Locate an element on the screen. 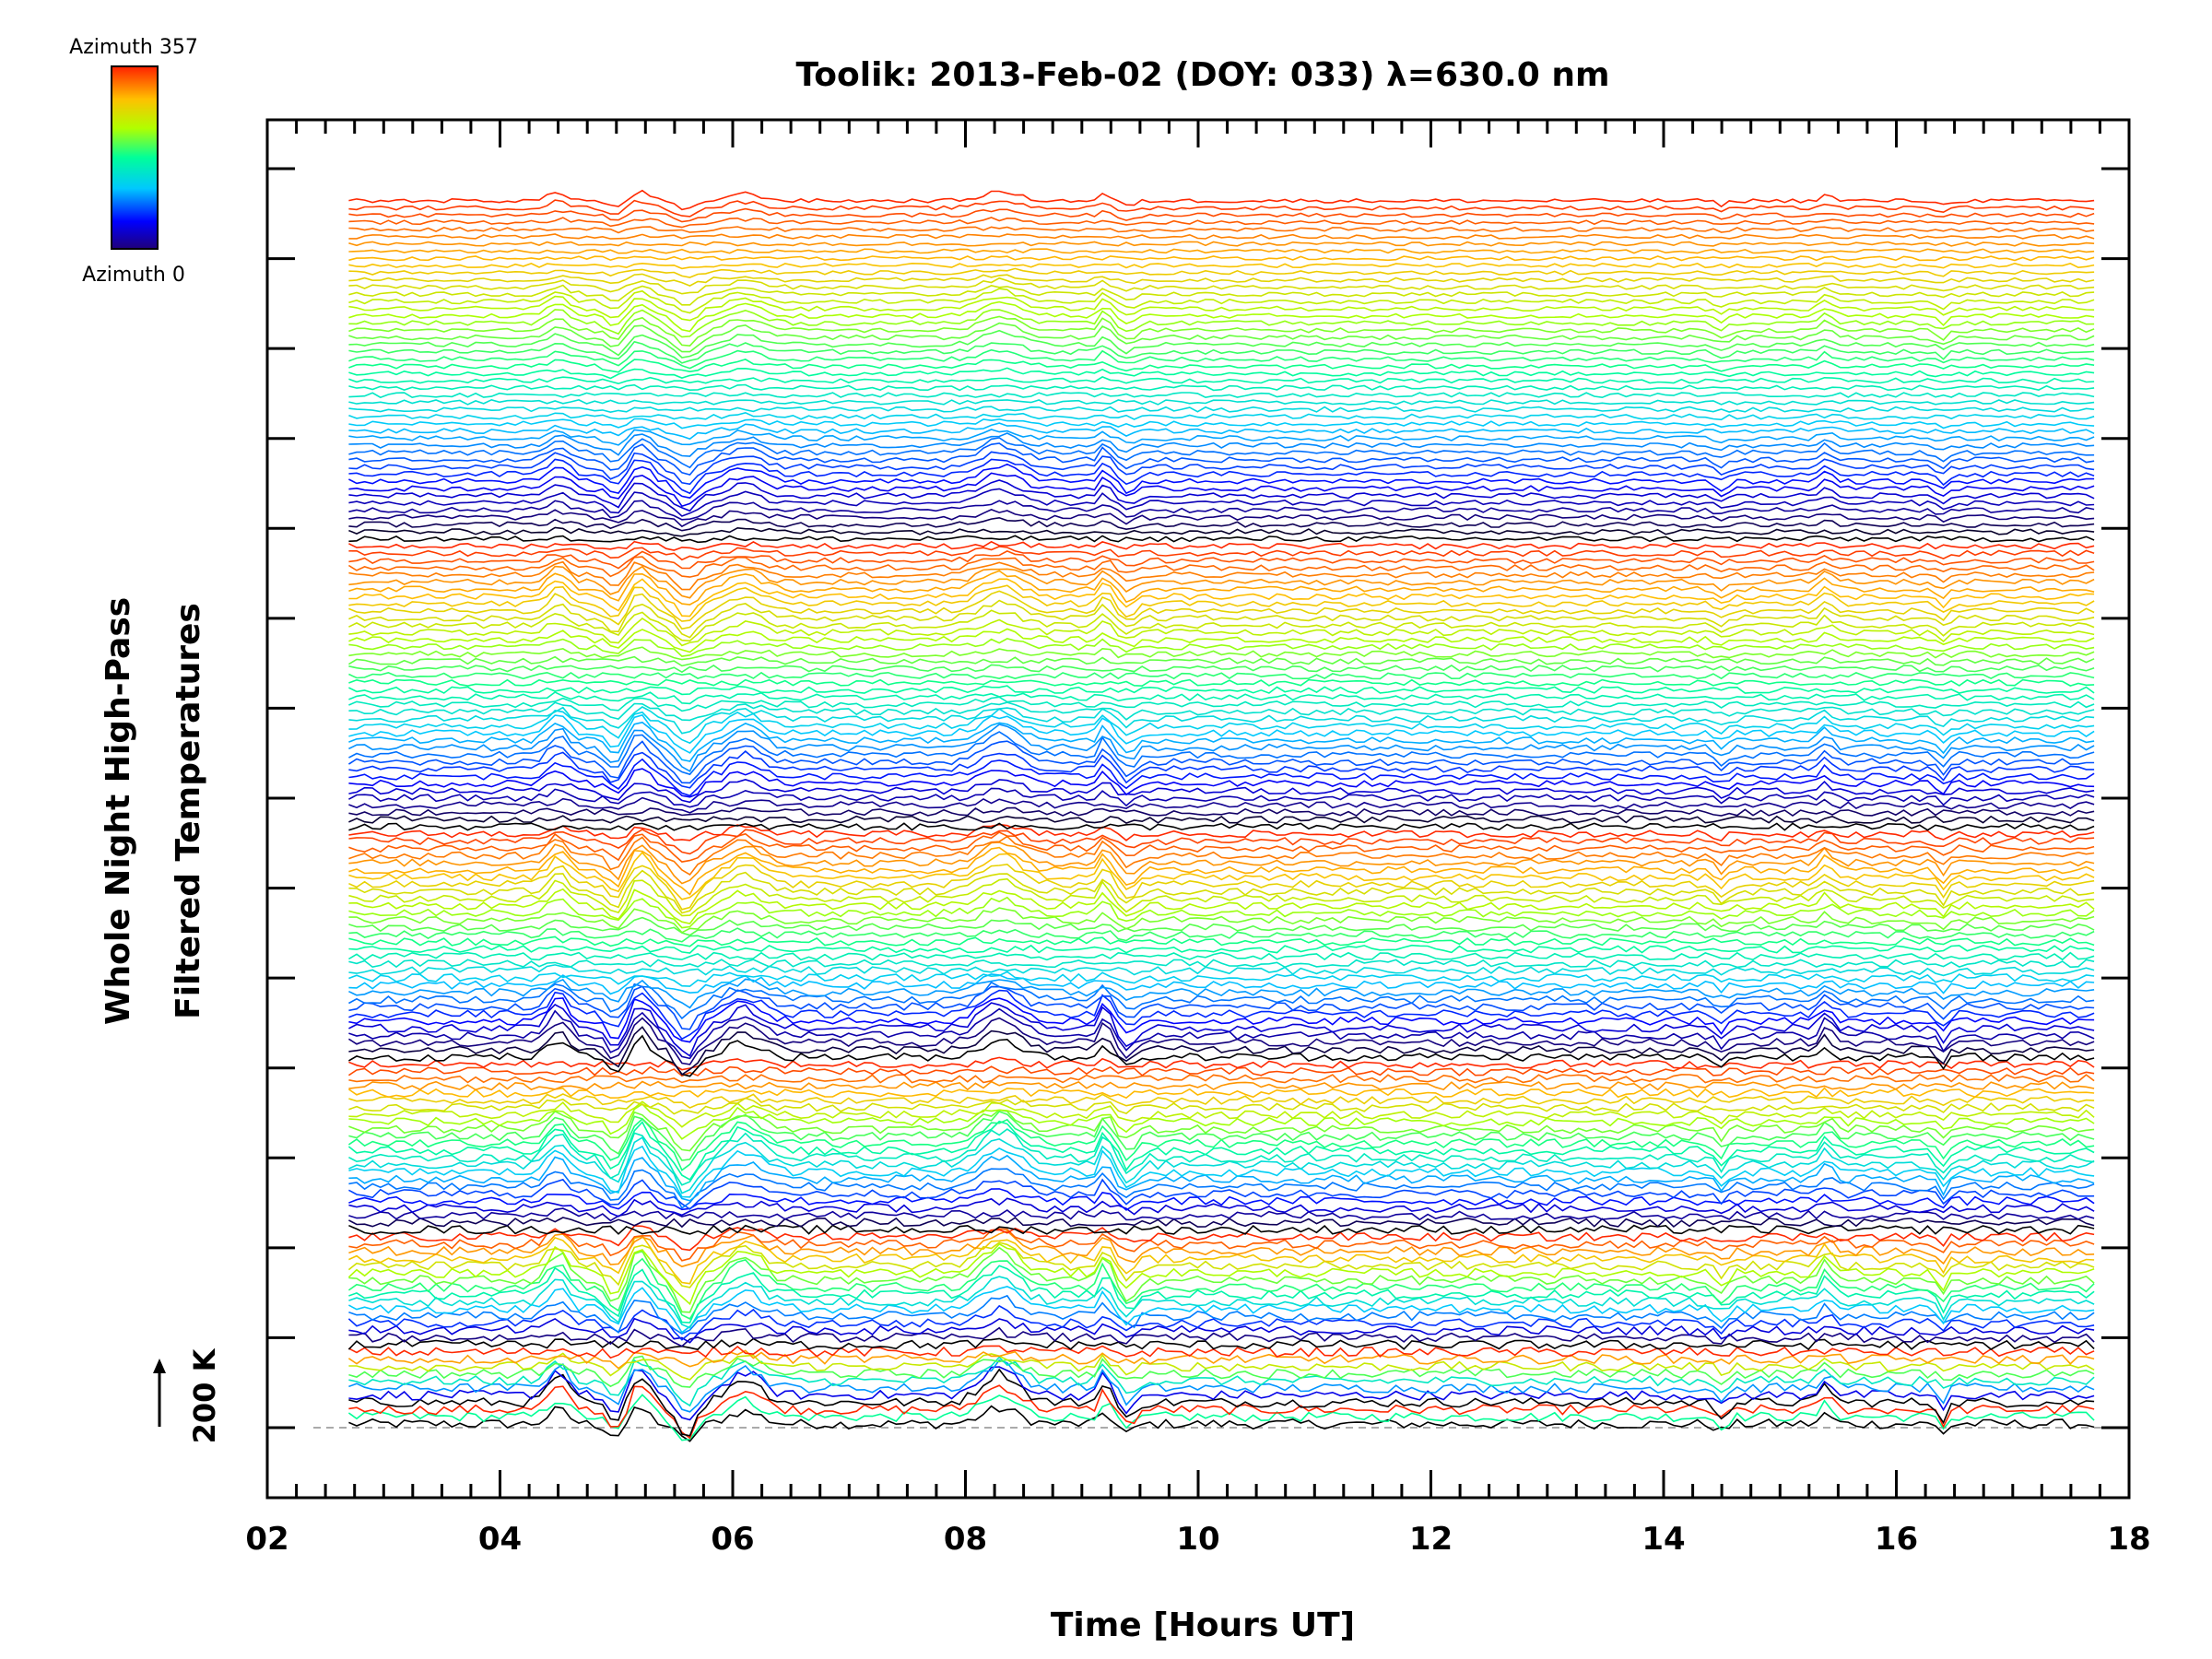 This screenshot has width=2212, height=1659. x-tick-label: 16 is located at coordinates (1896, 1539).